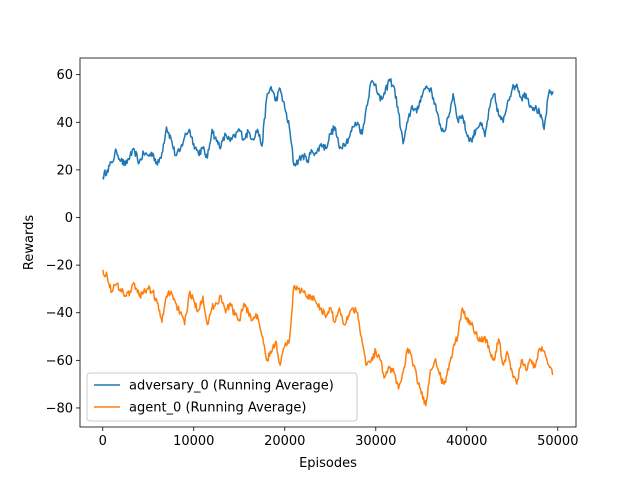 This screenshot has height=480, width=640. I want to click on x-tick-label: 30000, so click(375, 441).